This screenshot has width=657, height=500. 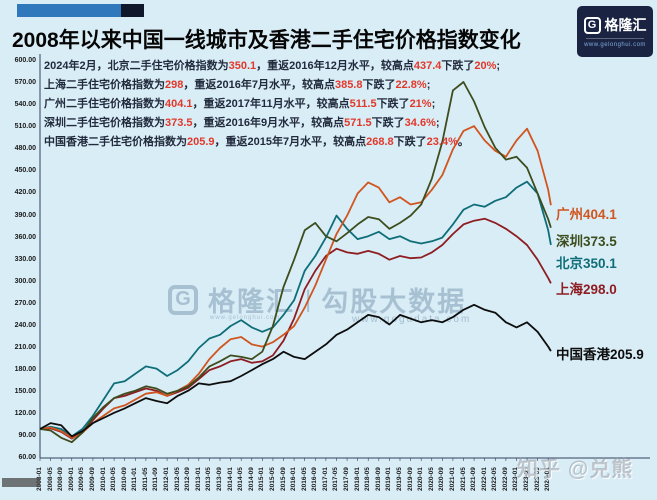 What do you see at coordinates (266, 40) in the screenshot?
I see `page-title: 2008年以来中国一线城市及香港二手住宅价格指数变化` at bounding box center [266, 40].